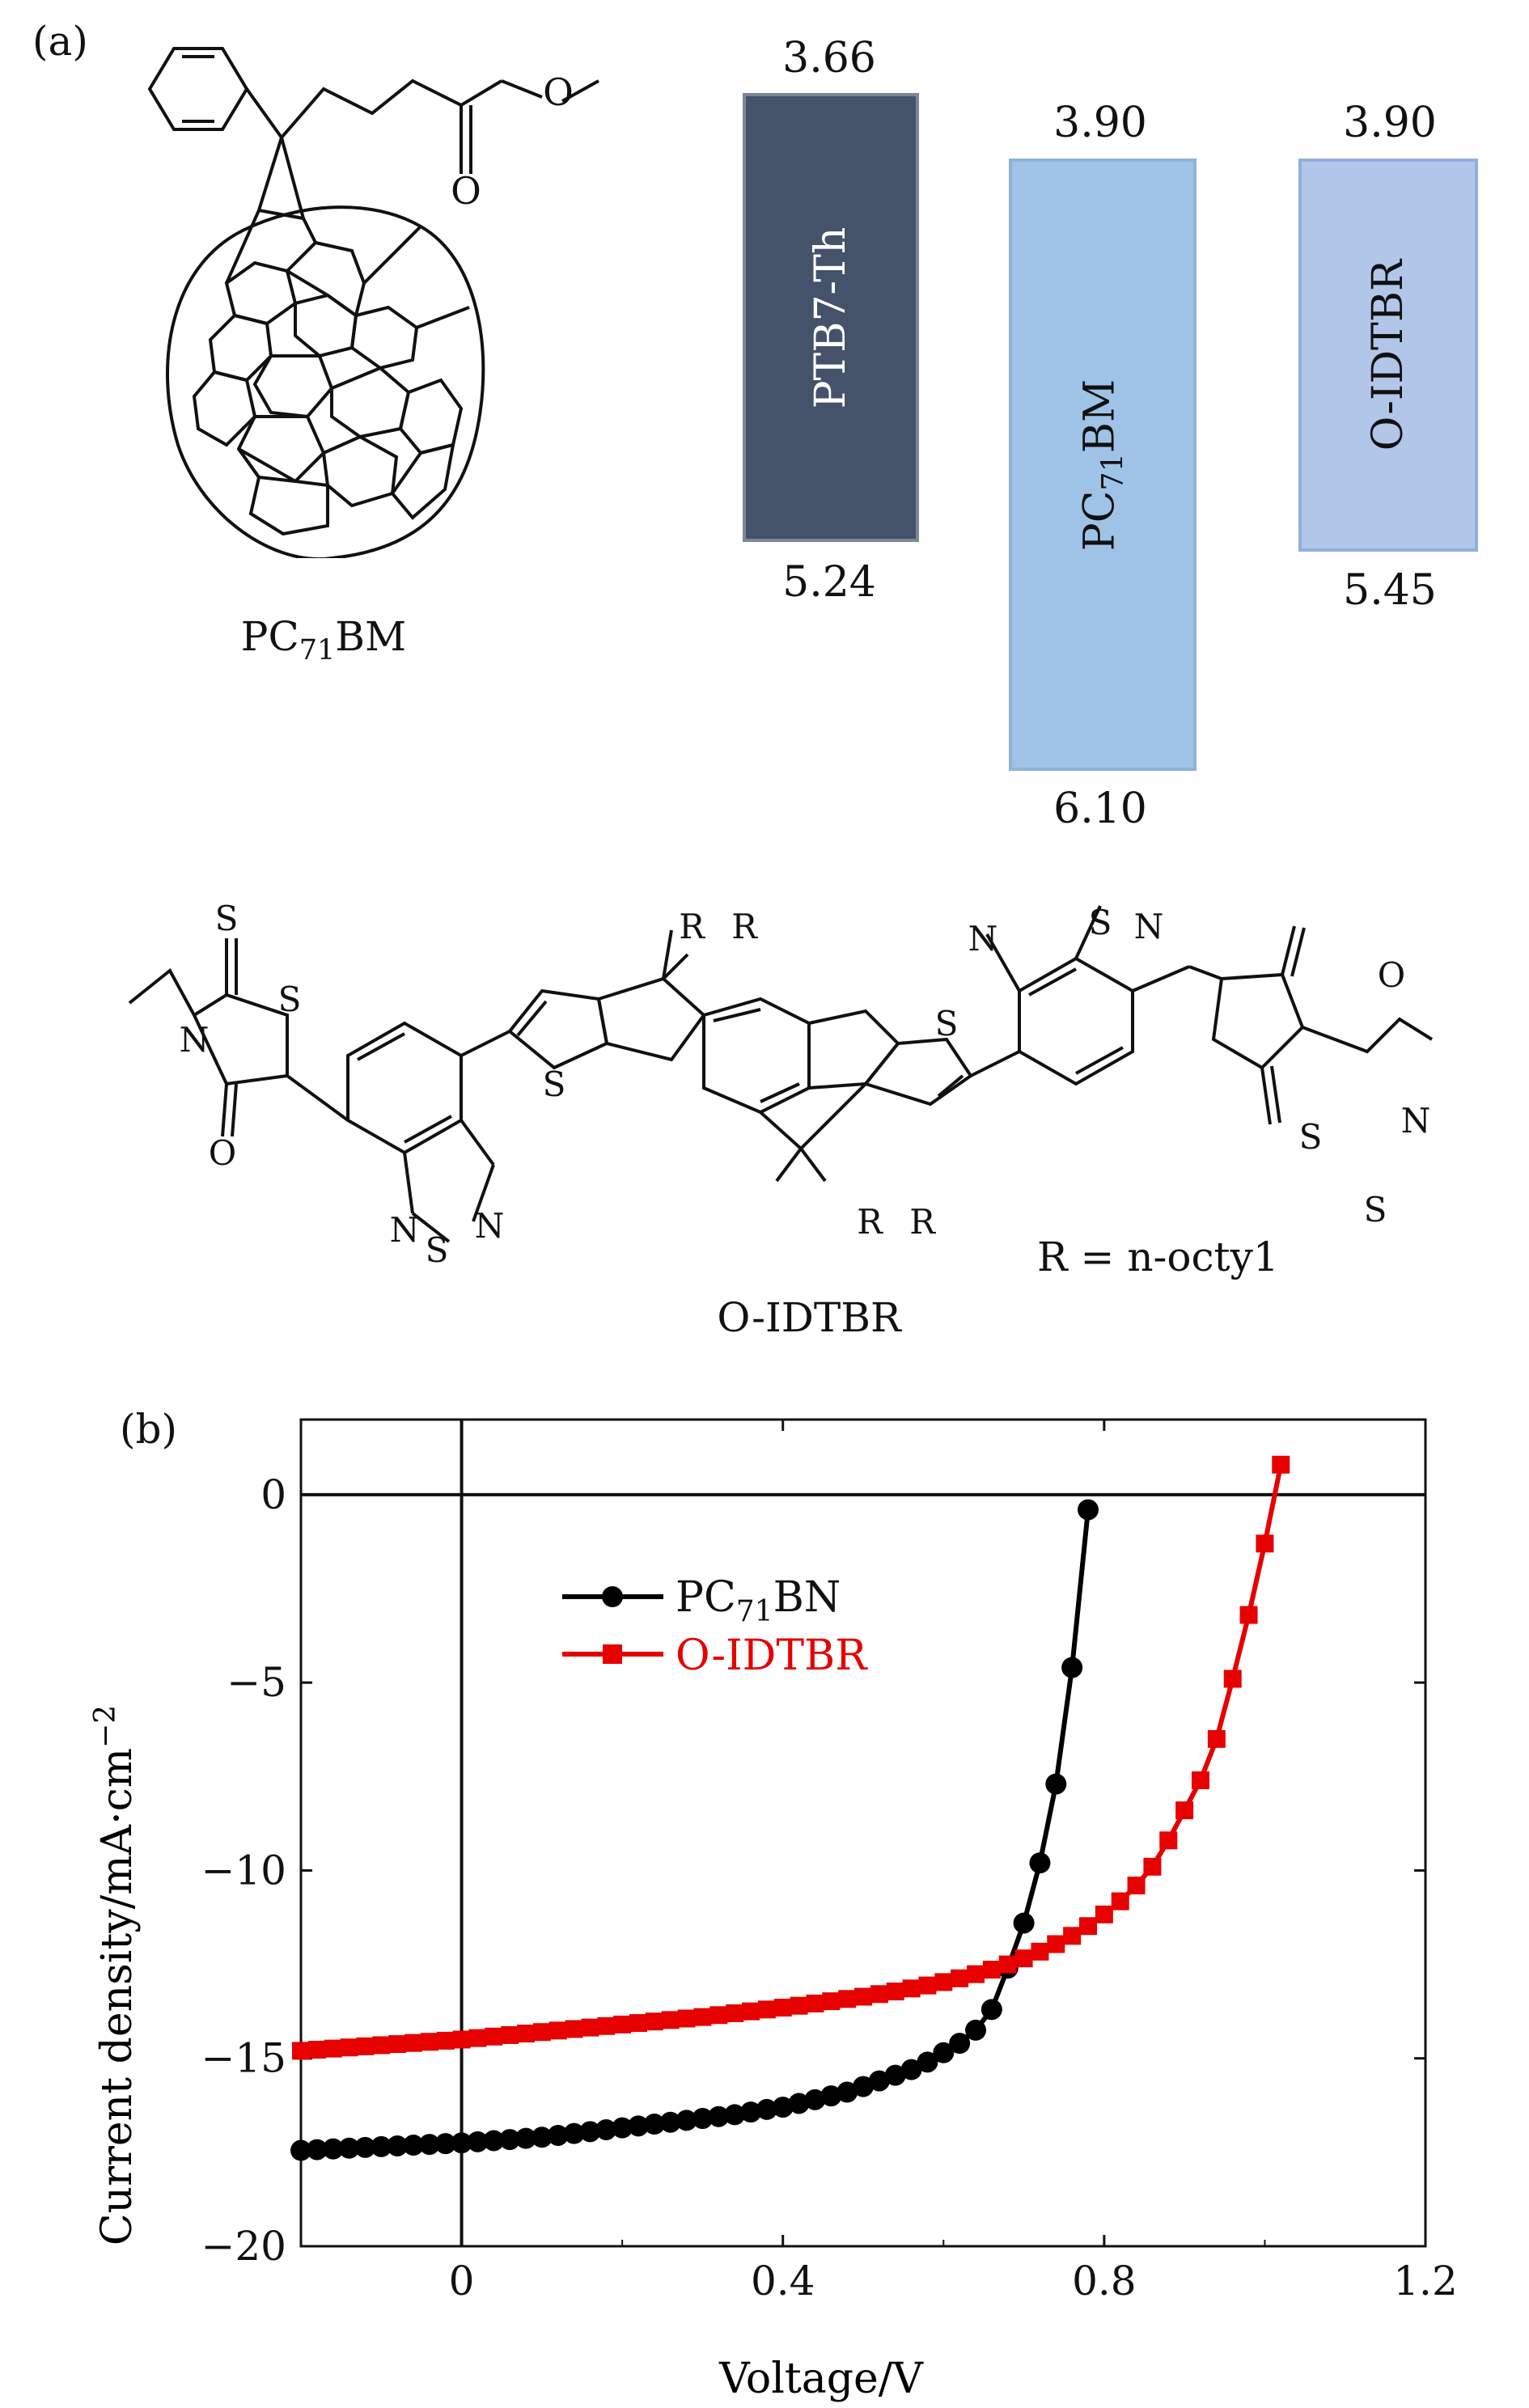  Describe the element at coordinates (772, 1655) in the screenshot. I see `legend-label-oidtbr: O-IDTBR` at that location.